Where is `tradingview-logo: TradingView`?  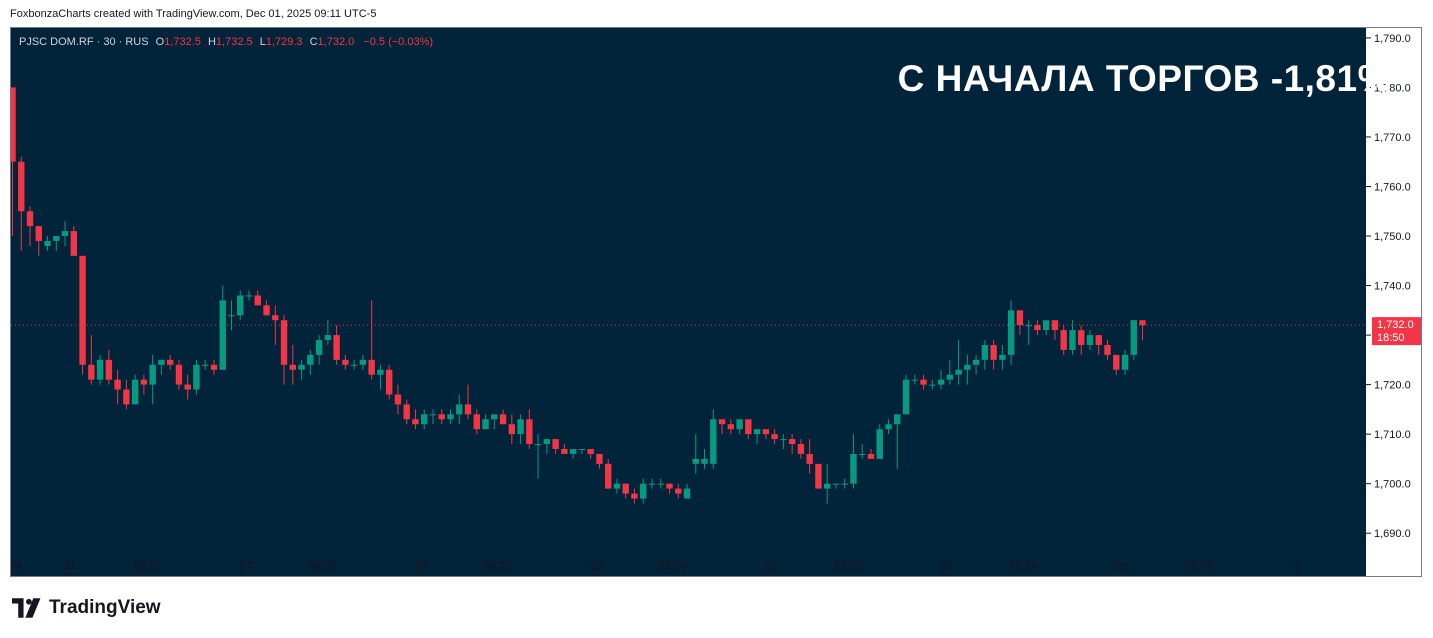
tradingview-logo: TradingView is located at coordinates (86, 608).